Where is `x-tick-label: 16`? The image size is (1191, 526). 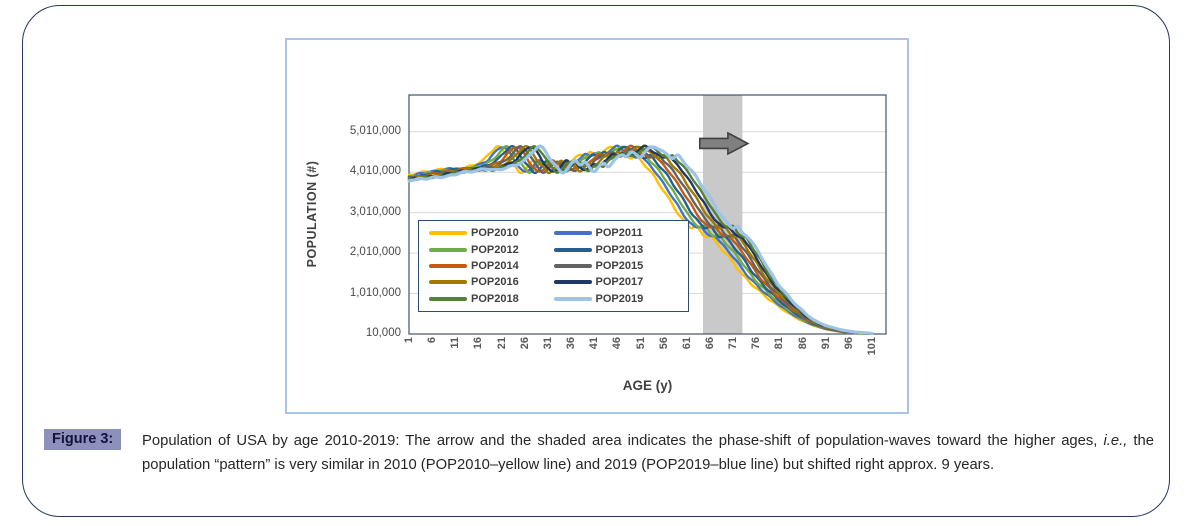 x-tick-label: 16 is located at coordinates (478, 343).